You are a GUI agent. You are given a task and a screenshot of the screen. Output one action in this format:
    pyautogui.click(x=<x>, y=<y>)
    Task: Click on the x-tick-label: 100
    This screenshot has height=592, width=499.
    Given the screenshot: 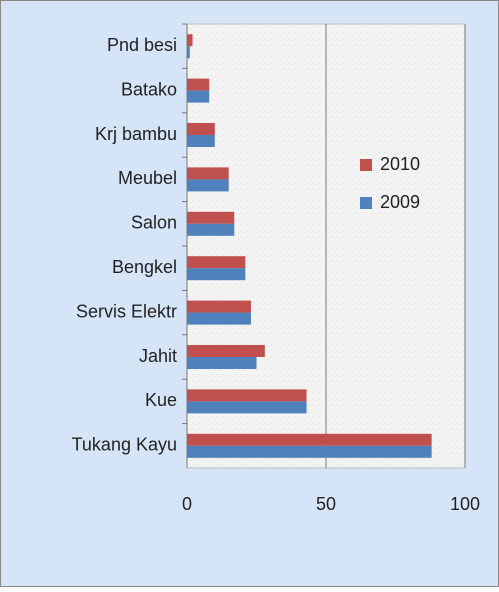 What is the action you would take?
    pyautogui.click(x=465, y=504)
    